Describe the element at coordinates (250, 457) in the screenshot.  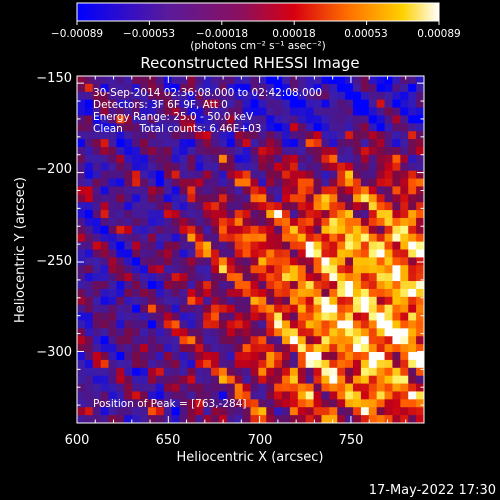
I see `x-axis-label: Heliocentric X (arcsec)` at that location.